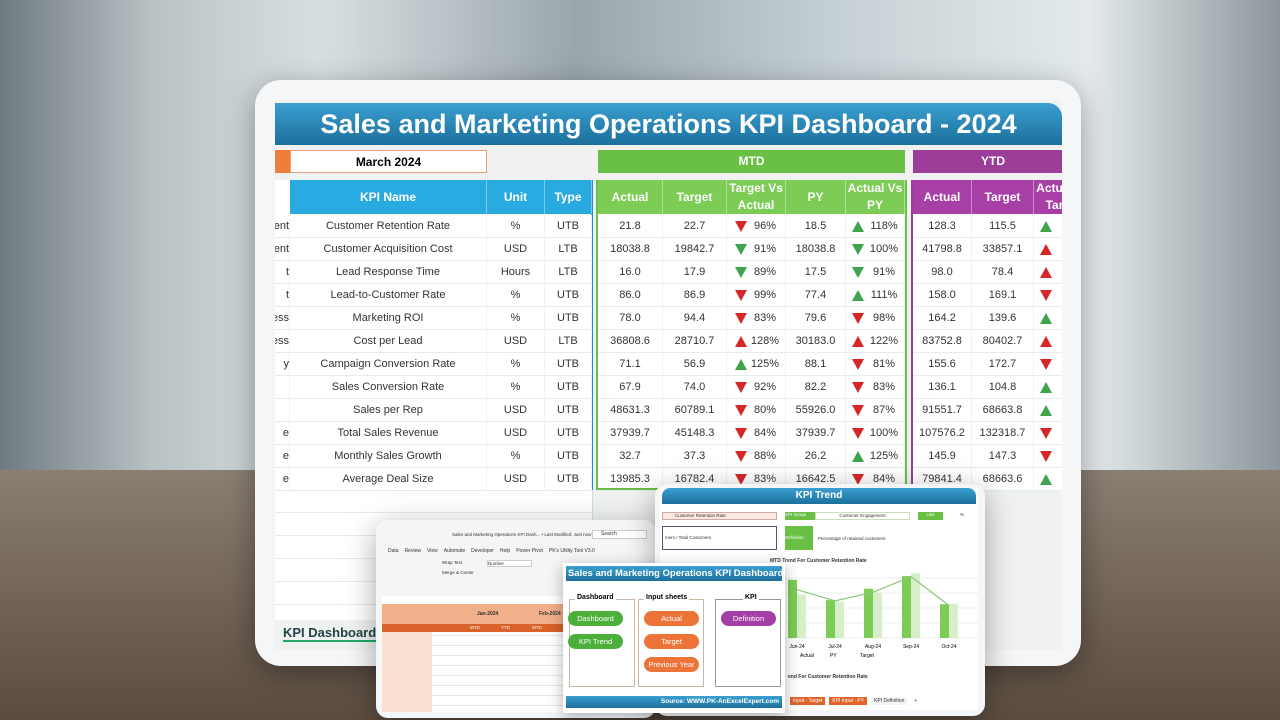 The width and height of the screenshot is (1280, 720). I want to click on merge-center-button: Merge & Center, so click(458, 572).